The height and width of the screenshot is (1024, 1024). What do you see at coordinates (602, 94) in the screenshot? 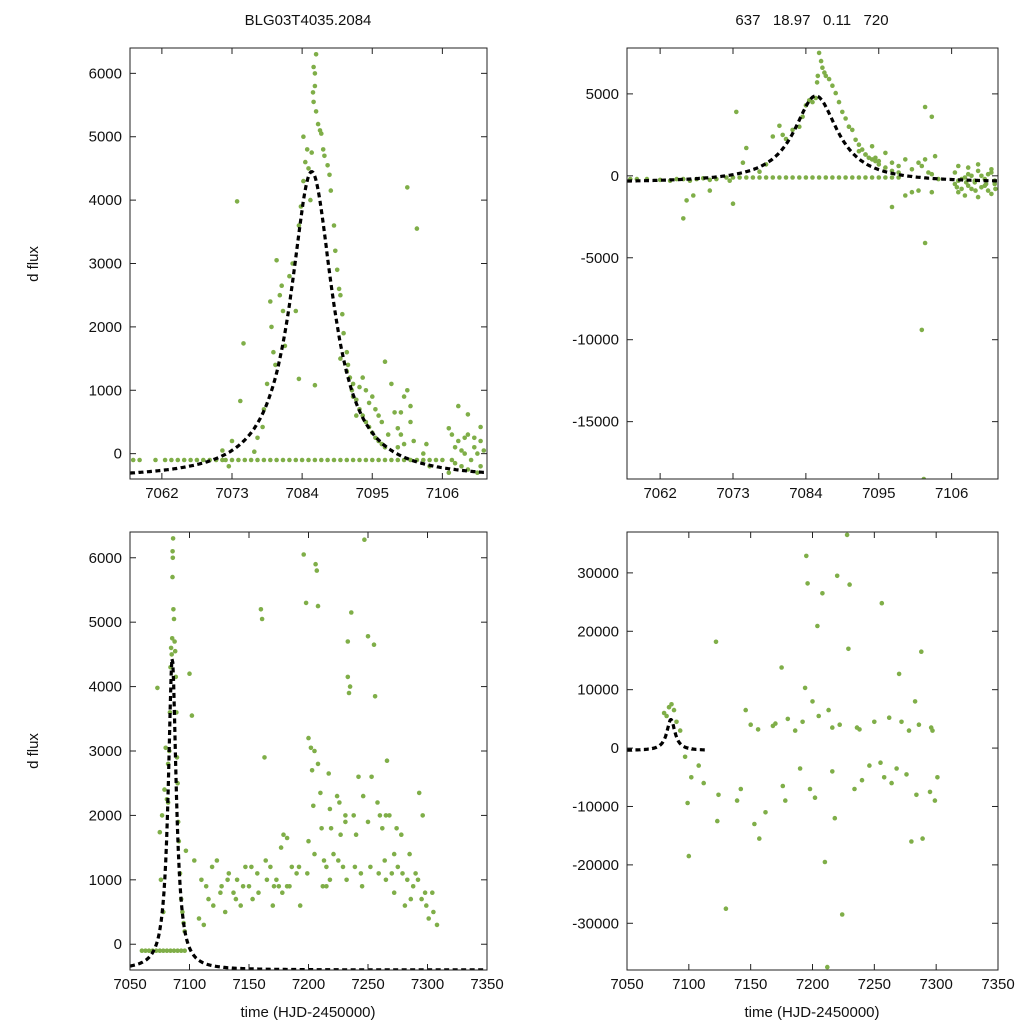
I see `y-tick-label: 5000` at bounding box center [602, 94].